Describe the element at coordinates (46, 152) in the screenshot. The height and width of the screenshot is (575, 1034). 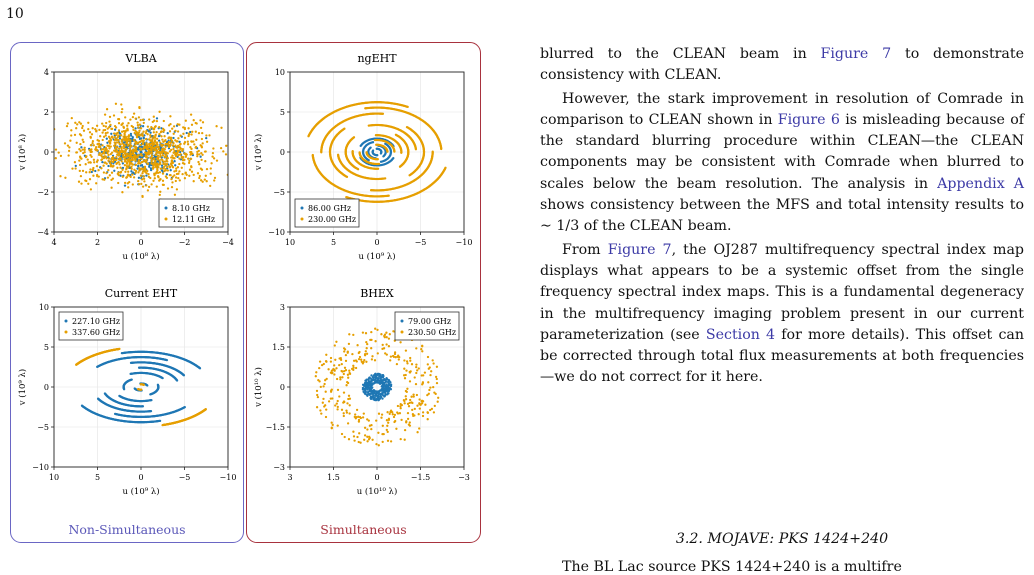
I see `y-tick-label: 0` at that location.